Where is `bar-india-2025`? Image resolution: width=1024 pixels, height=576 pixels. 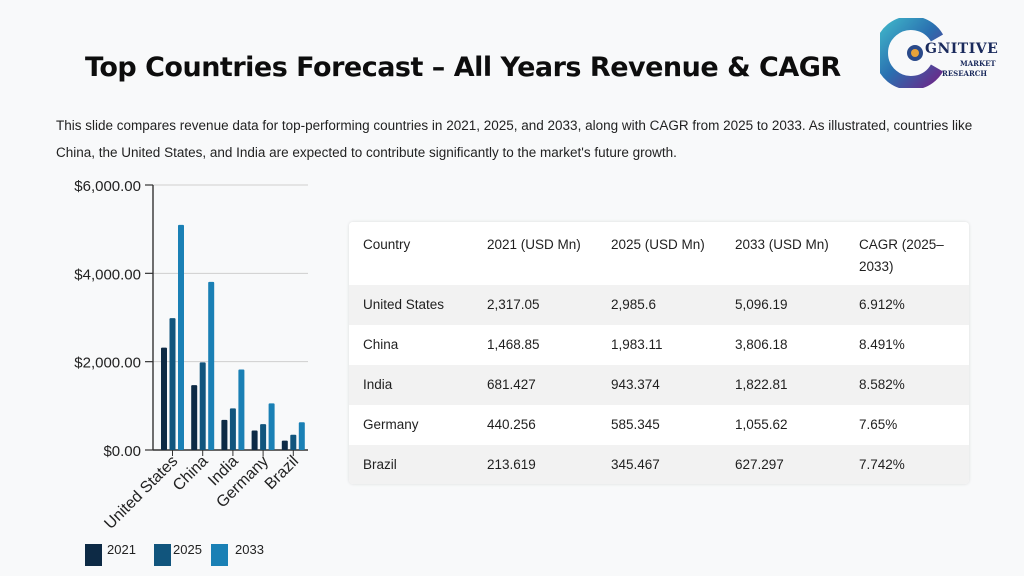 bar-india-2025 is located at coordinates (232, 429).